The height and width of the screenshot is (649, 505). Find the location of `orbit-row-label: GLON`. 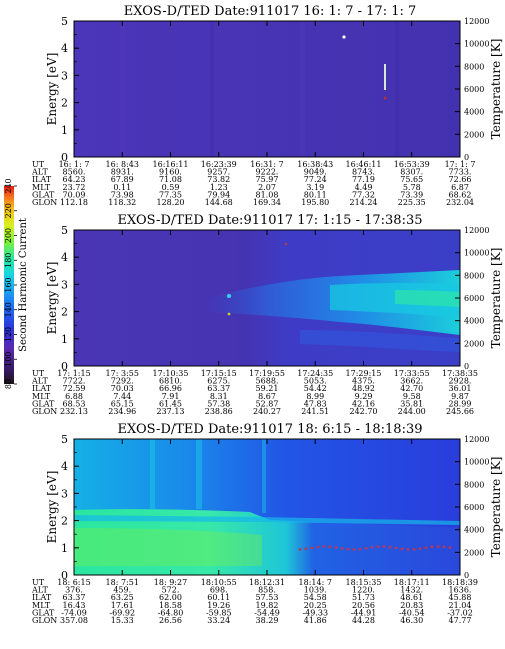

orbit-row-label: GLON is located at coordinates (44, 620).